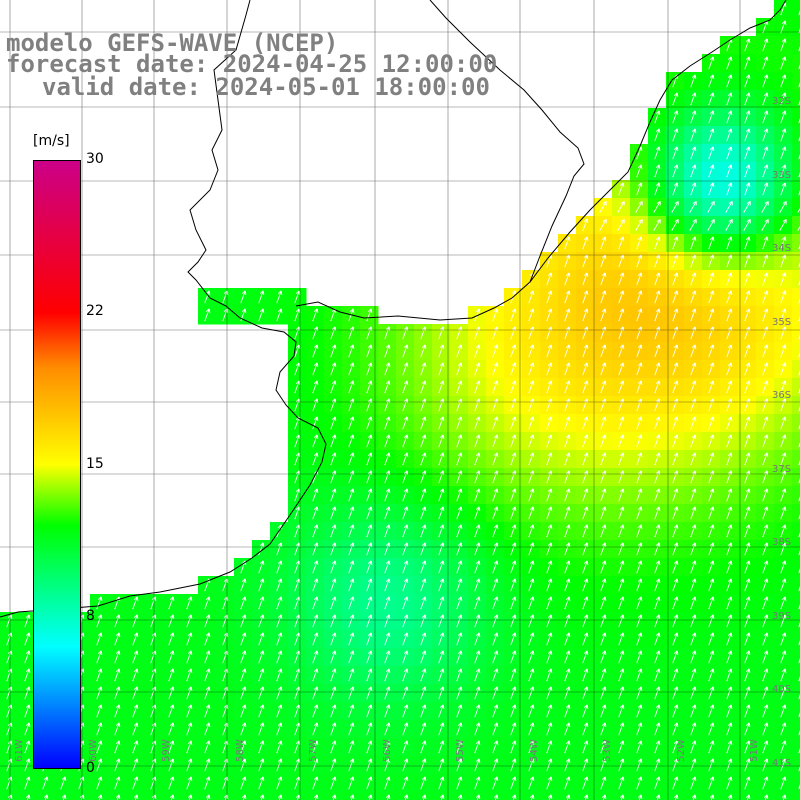 The width and height of the screenshot is (800, 800). What do you see at coordinates (93, 750) in the screenshot?
I see `lon-label: 60W` at bounding box center [93, 750].